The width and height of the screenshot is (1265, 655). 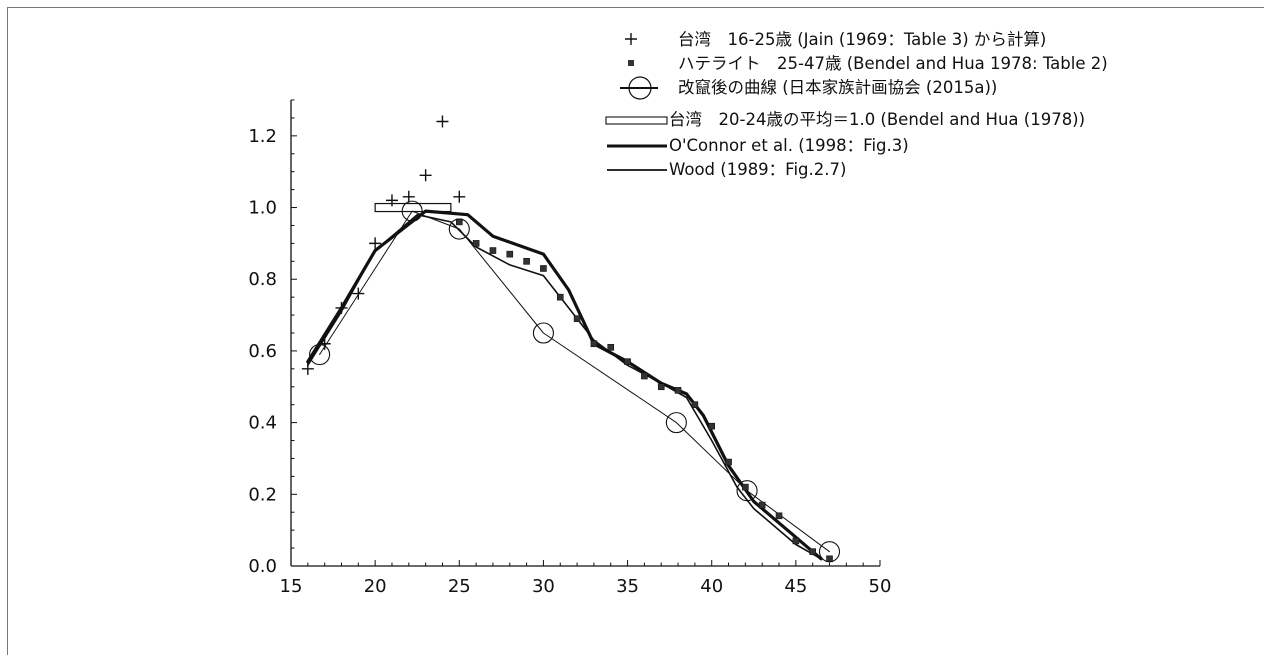 I want to click on y-tick-label: 0.2, so click(x=262, y=494).